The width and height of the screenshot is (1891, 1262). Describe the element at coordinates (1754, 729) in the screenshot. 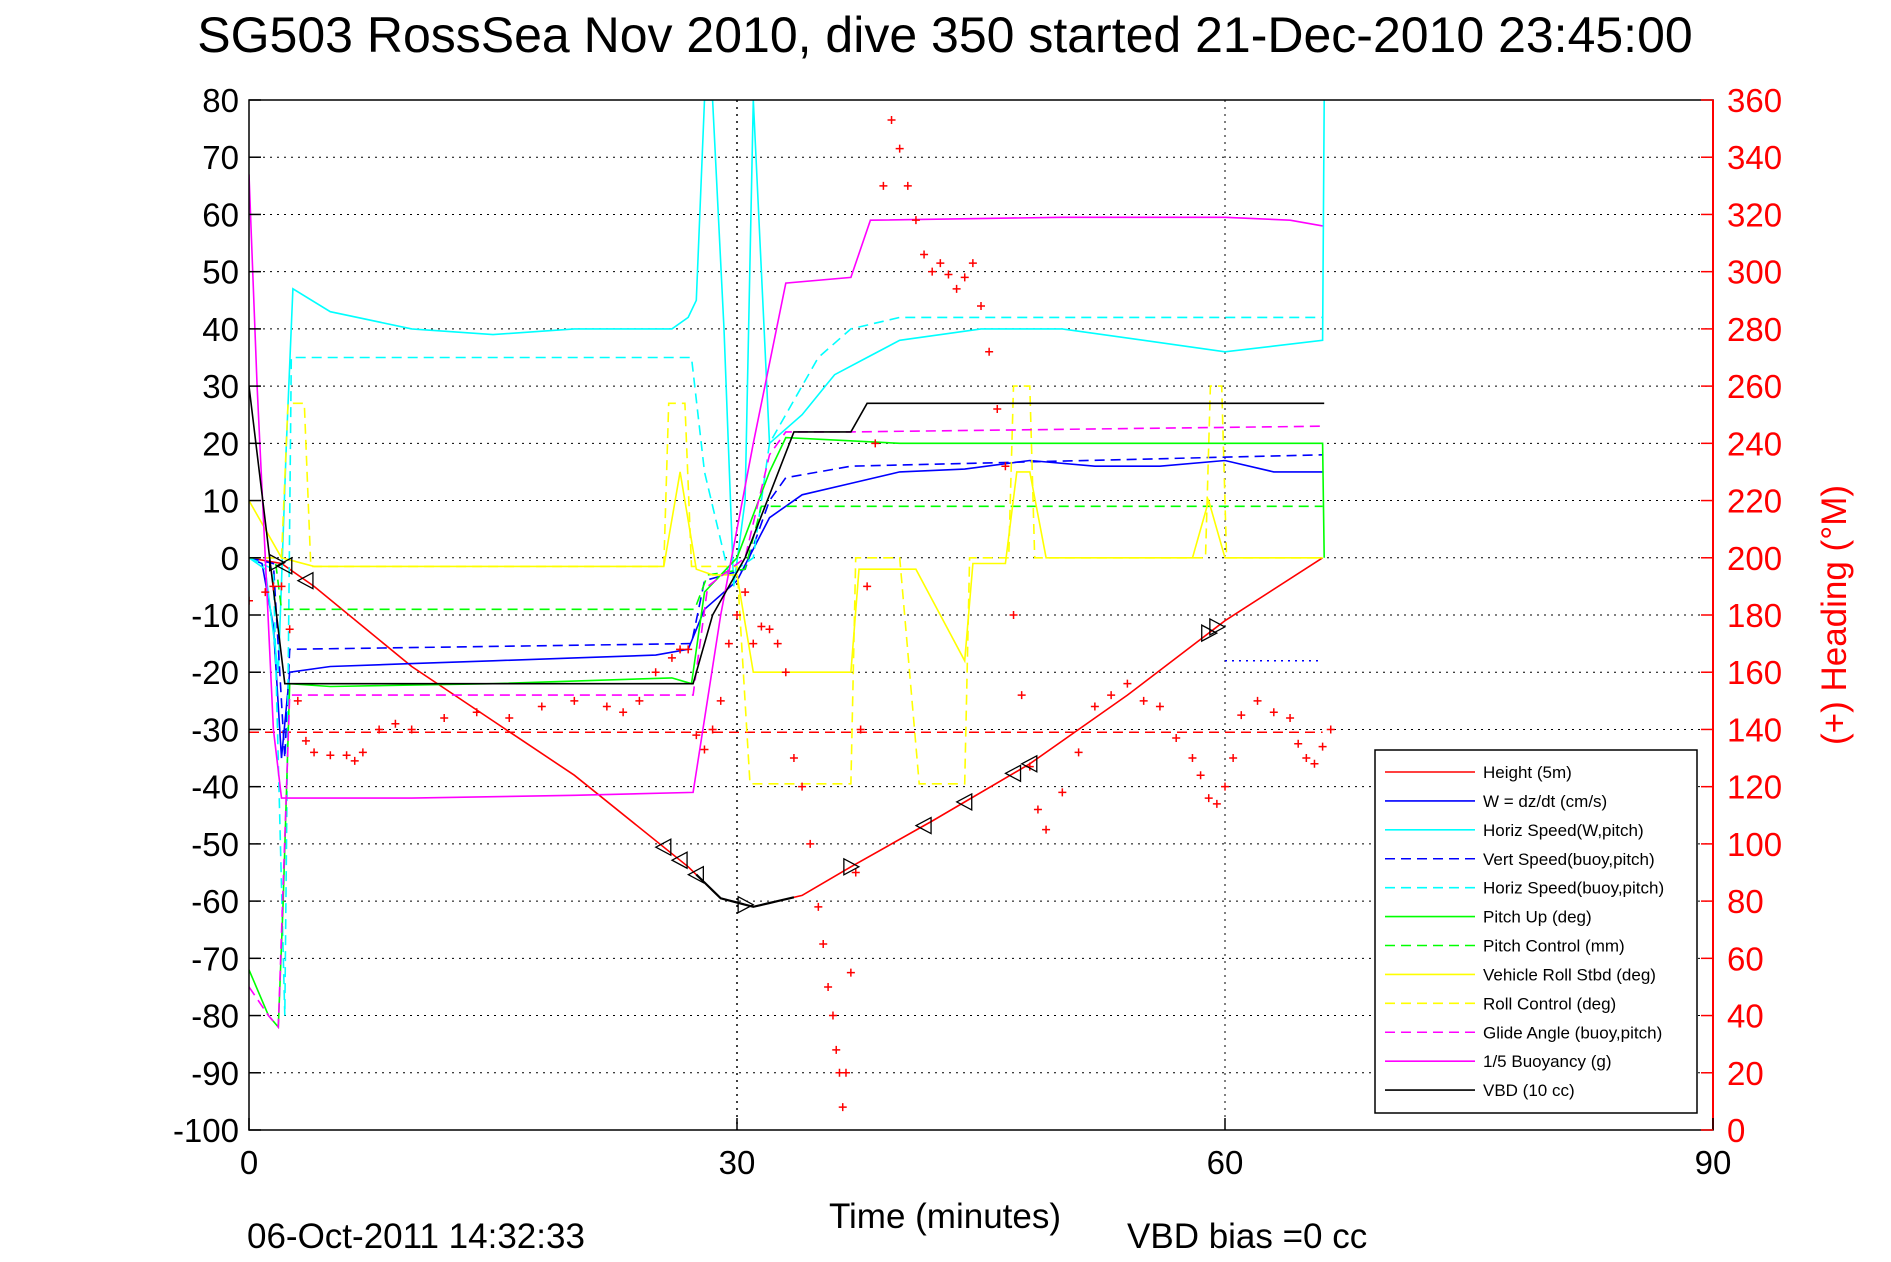

I see `y-right-tick-label: 140` at that location.